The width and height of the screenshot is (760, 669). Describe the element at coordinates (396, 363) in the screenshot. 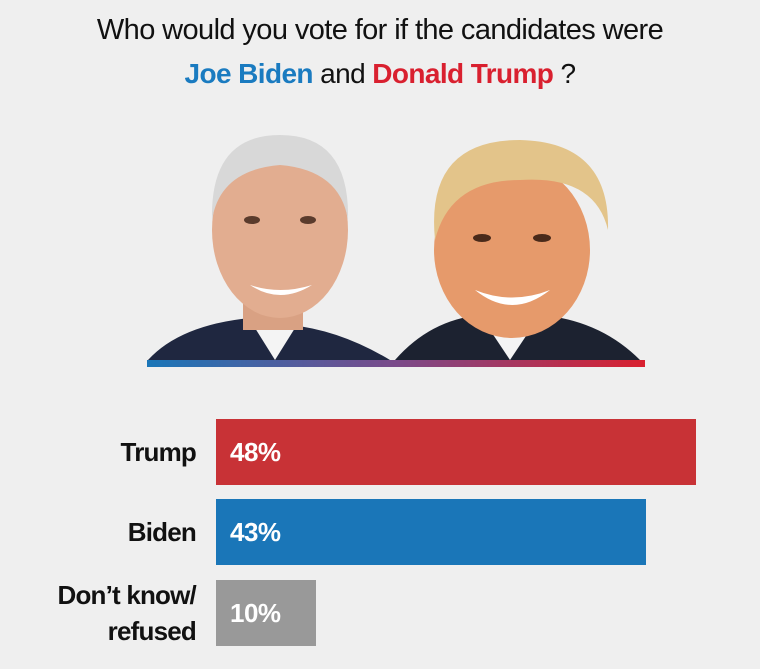

I see `gradient-divider` at that location.